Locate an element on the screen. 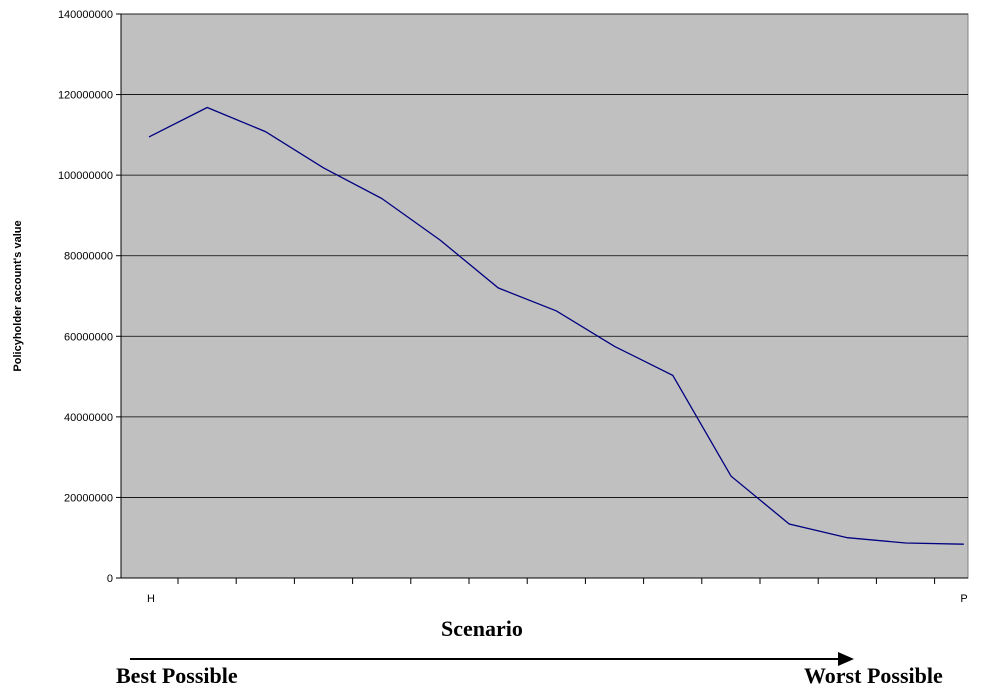 The height and width of the screenshot is (692, 983). direction-arrow-line is located at coordinates (485, 659).